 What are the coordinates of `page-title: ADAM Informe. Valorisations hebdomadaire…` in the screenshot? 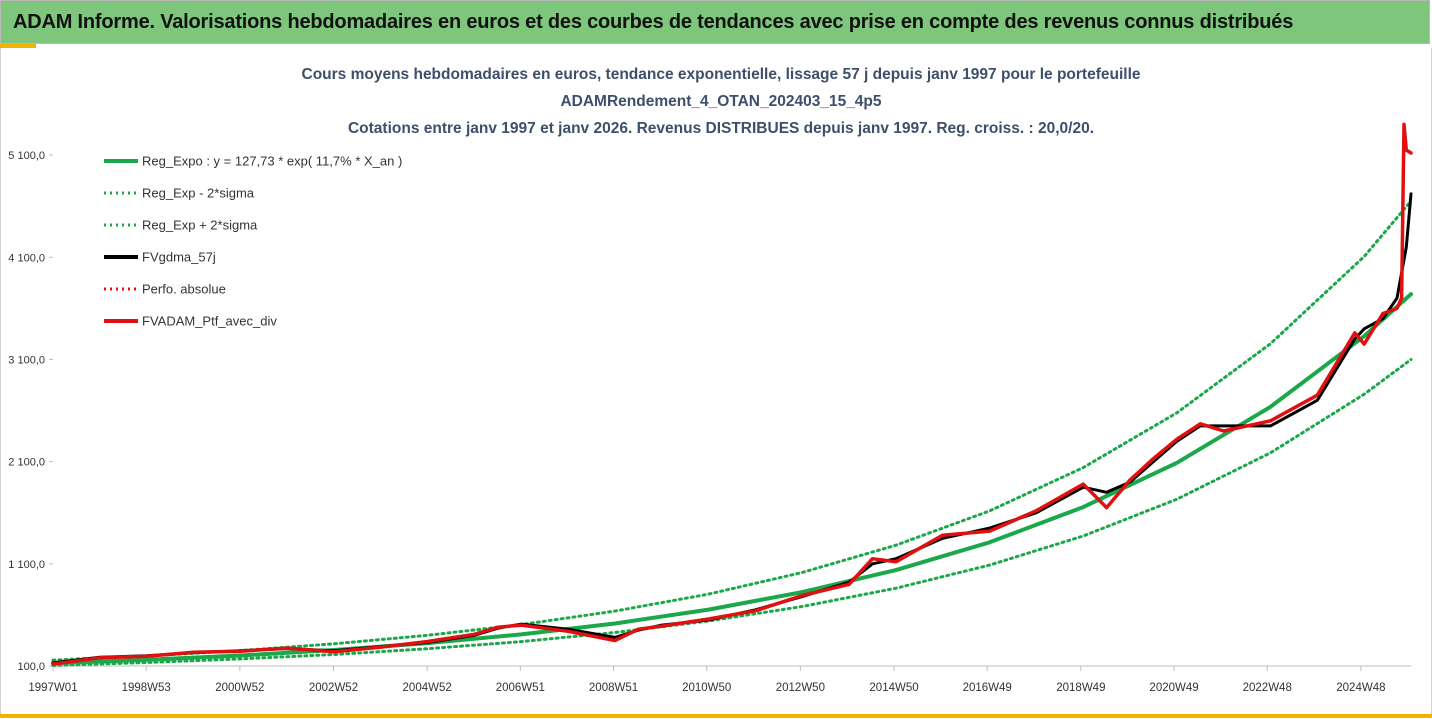 It's located at (653, 22).